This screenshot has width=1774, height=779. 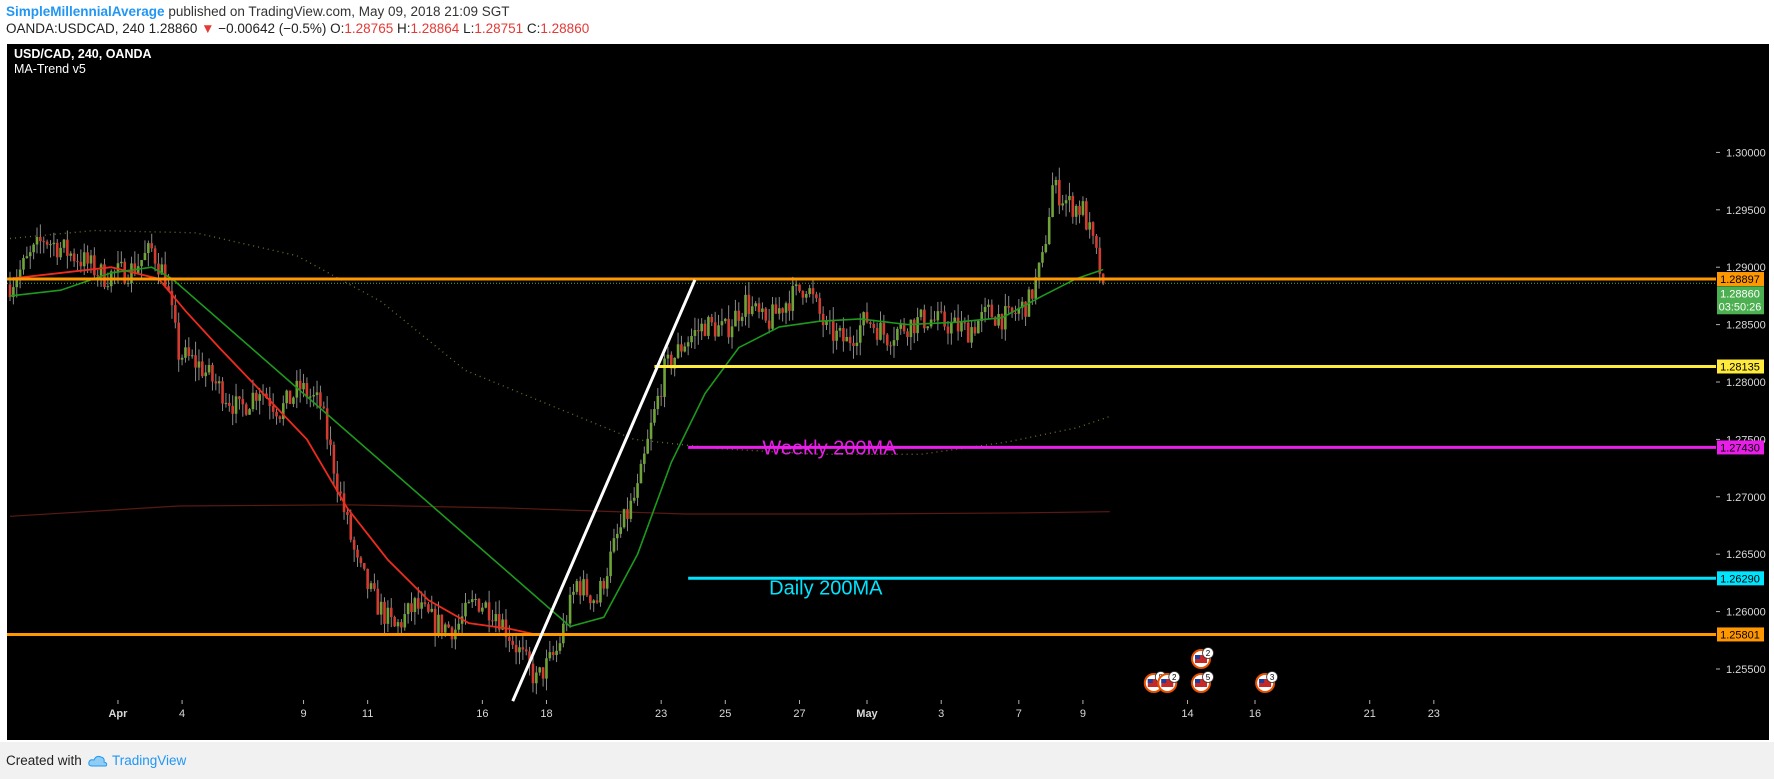 What do you see at coordinates (137, 760) in the screenshot?
I see `tradingview-link: TradingView` at bounding box center [137, 760].